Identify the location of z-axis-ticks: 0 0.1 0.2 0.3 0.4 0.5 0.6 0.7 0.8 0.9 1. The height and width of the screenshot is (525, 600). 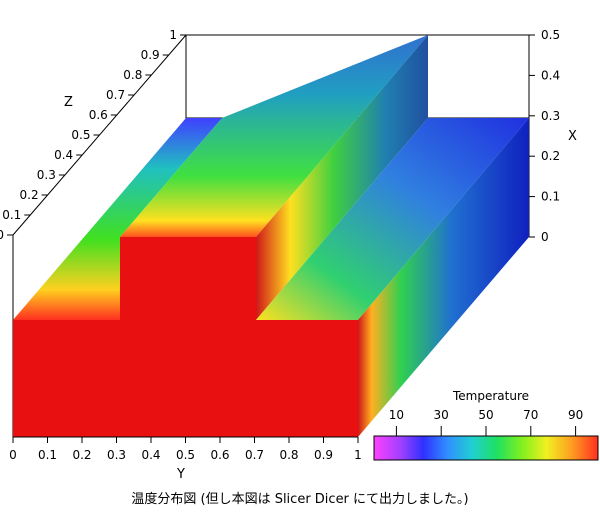
(93, 135).